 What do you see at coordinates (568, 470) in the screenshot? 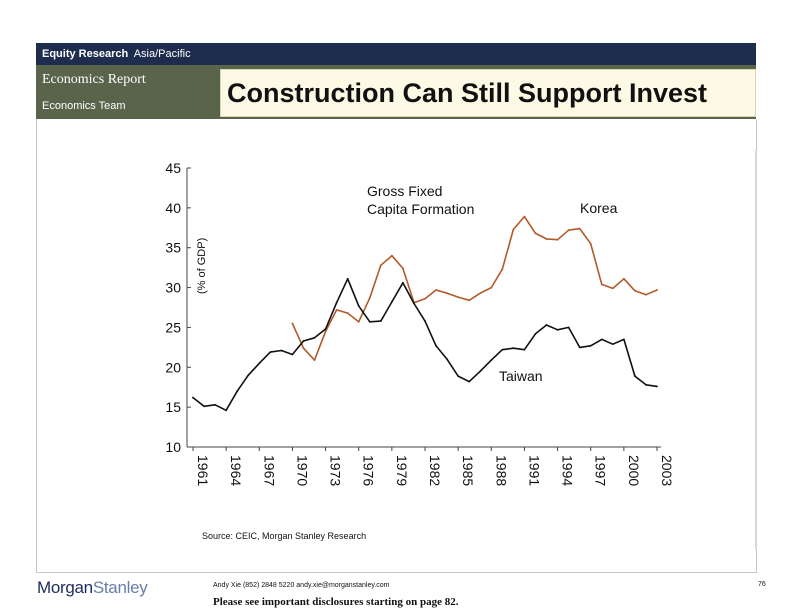
I see `x-tick-label: 1994` at bounding box center [568, 470].